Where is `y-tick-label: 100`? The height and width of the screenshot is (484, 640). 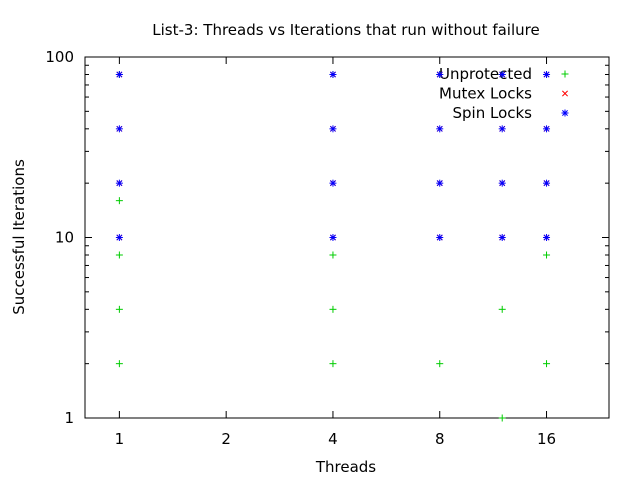 y-tick-label: 100 is located at coordinates (59, 57).